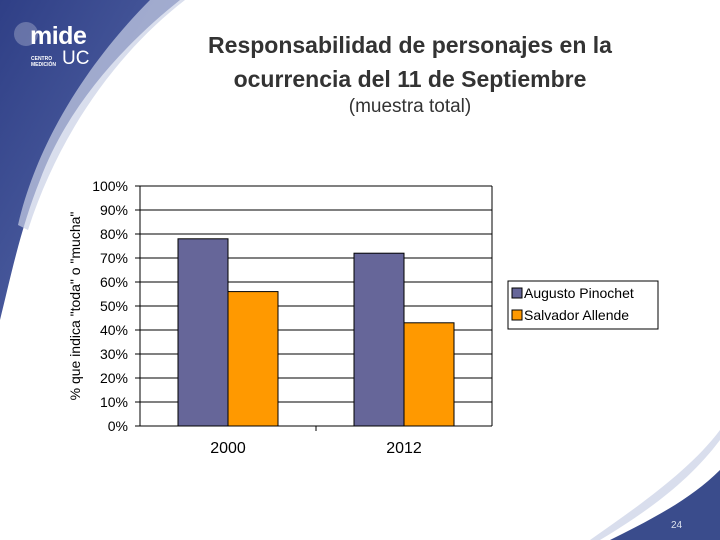  I want to click on y-tick-label: 90%, so click(114, 210).